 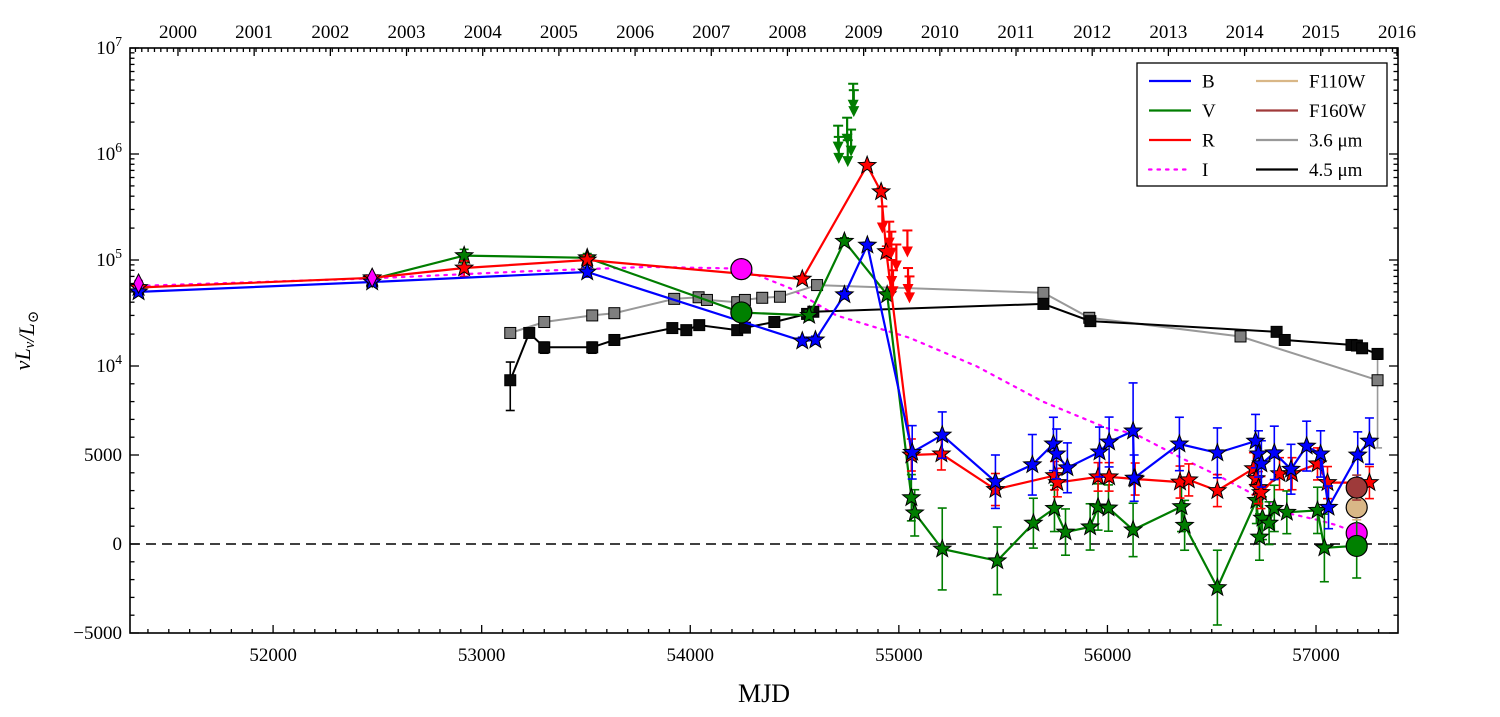 I want to click on legend-label: 4.5 μm, so click(x=1336, y=170).